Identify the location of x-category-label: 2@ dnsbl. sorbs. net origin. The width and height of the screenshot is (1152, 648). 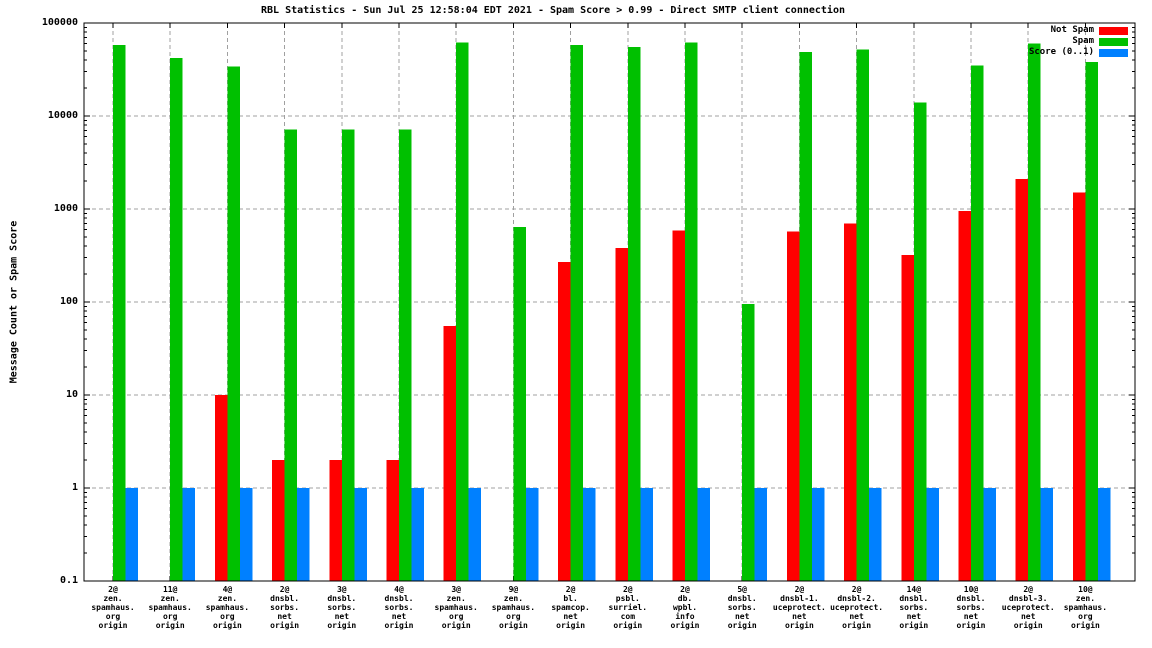
(285, 607).